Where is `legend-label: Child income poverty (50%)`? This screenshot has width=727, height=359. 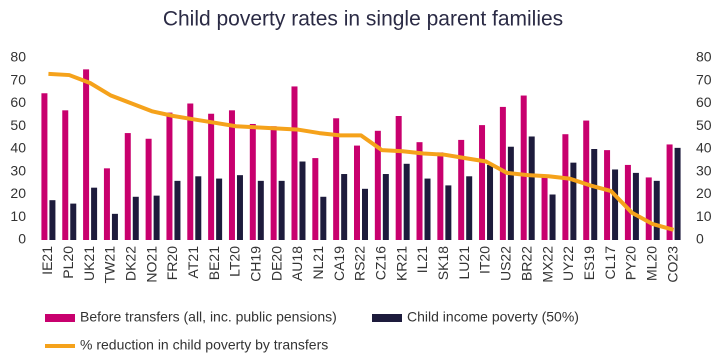
legend-label: Child income poverty (50%) is located at coordinates (493, 317).